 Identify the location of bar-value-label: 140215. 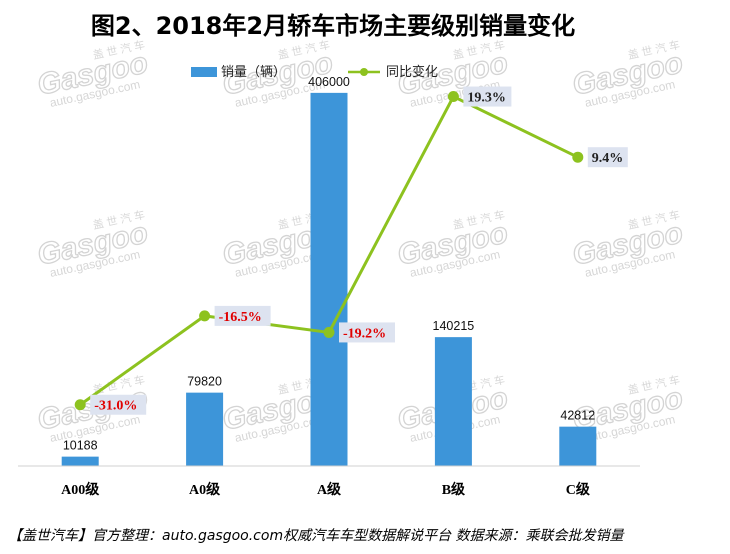
(454, 326).